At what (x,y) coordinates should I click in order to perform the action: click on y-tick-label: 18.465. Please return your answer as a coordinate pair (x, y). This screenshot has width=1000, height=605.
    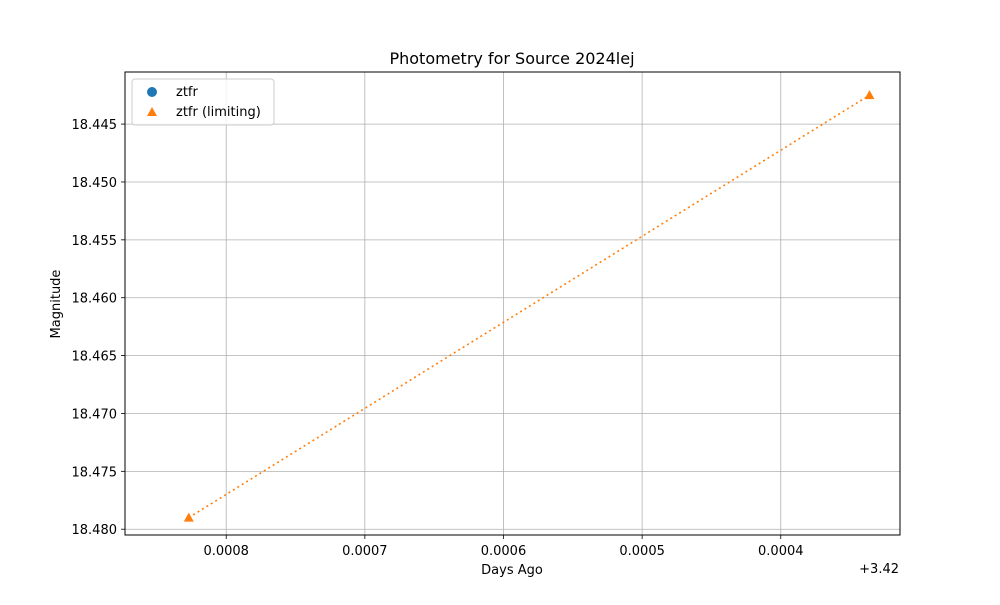
    Looking at the image, I should click on (95, 357).